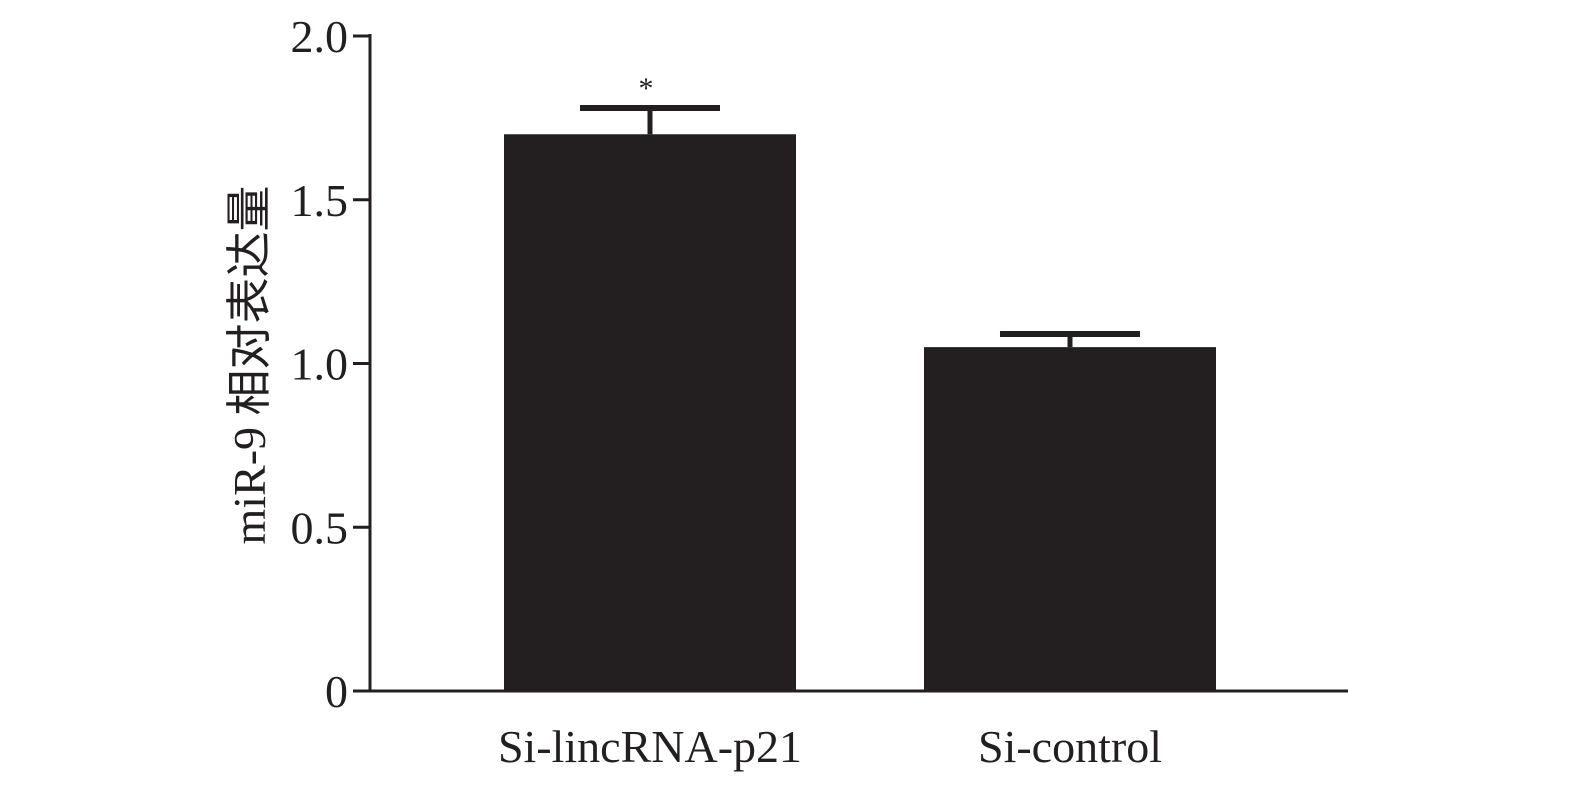  What do you see at coordinates (1070, 746) in the screenshot?
I see `x-category-label: Si-control` at bounding box center [1070, 746].